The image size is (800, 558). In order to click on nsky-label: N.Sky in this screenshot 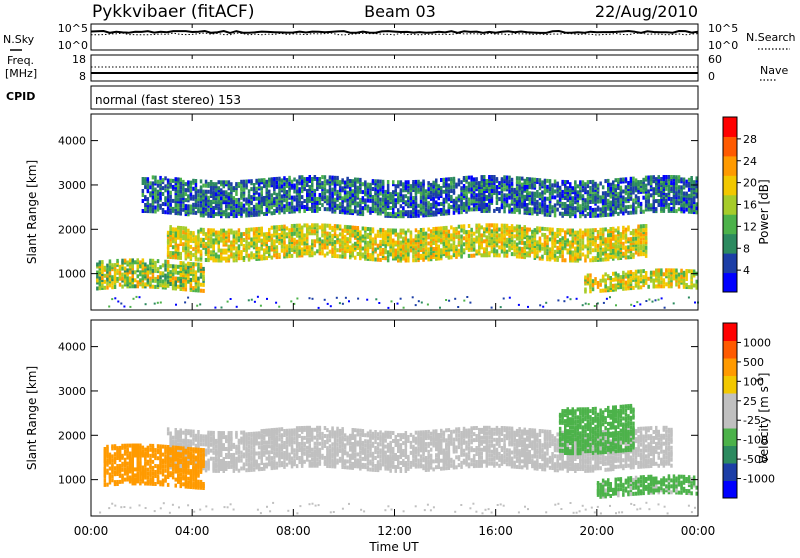, I will do `click(19, 39)`.